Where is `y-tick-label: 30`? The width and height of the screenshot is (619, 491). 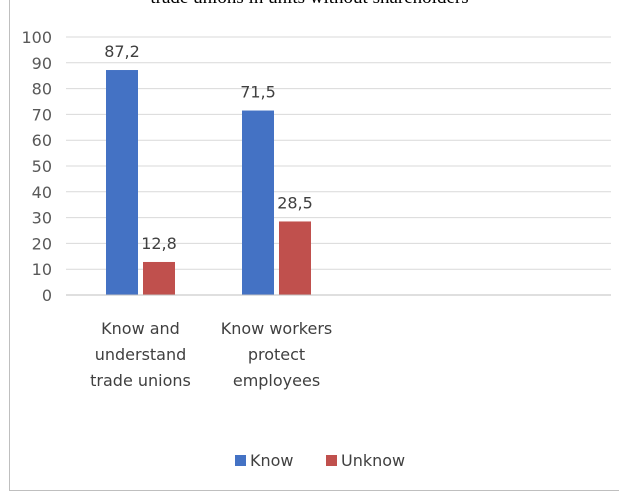 y-tick-label: 30 is located at coordinates (42, 218).